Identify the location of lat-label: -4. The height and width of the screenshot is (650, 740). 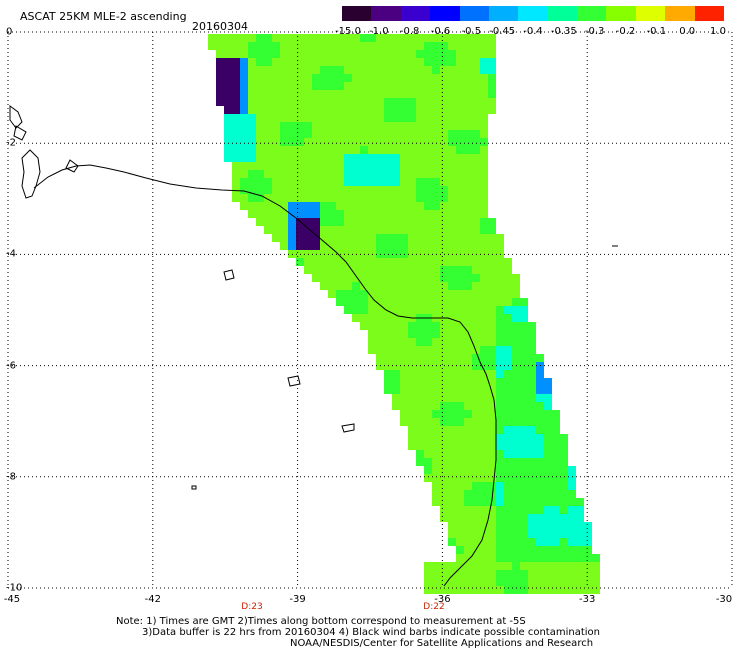
(11, 254).